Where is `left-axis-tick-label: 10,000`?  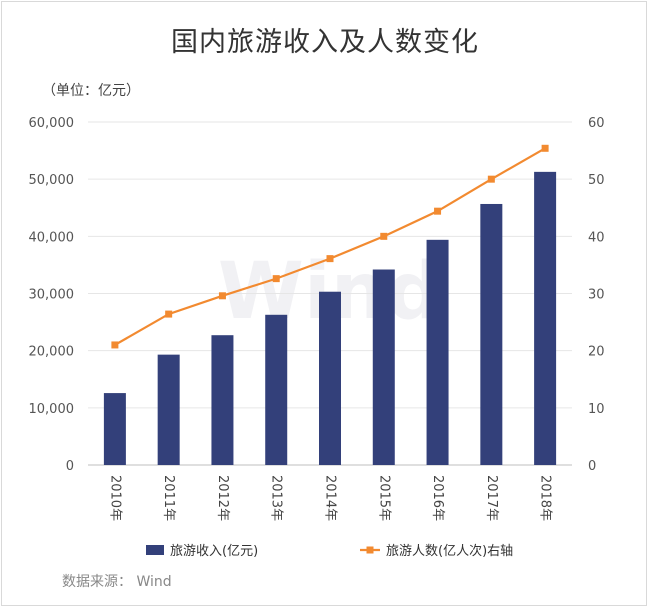 left-axis-tick-label: 10,000 is located at coordinates (52, 409).